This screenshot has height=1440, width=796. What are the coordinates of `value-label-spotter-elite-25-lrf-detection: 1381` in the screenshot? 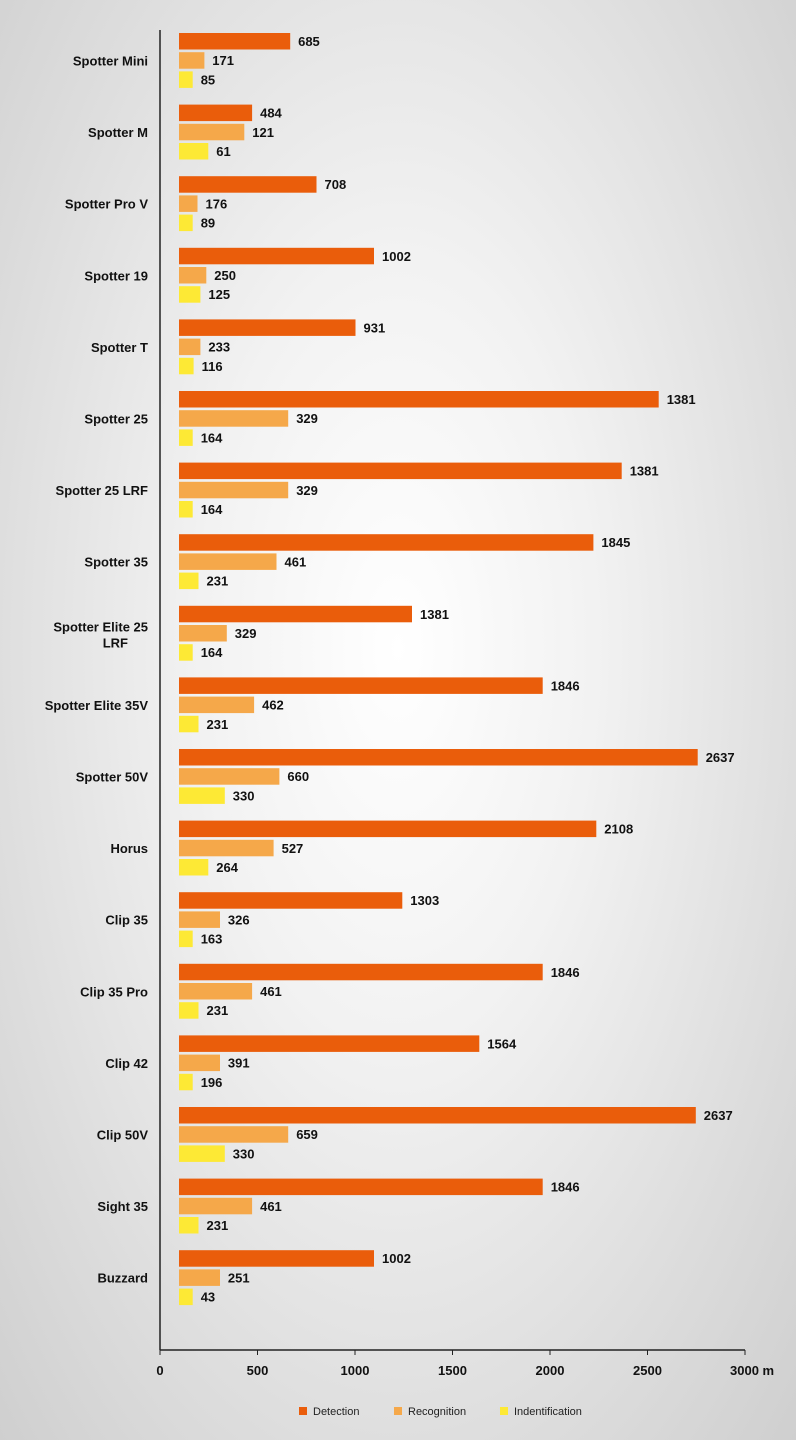 It's located at (434, 614).